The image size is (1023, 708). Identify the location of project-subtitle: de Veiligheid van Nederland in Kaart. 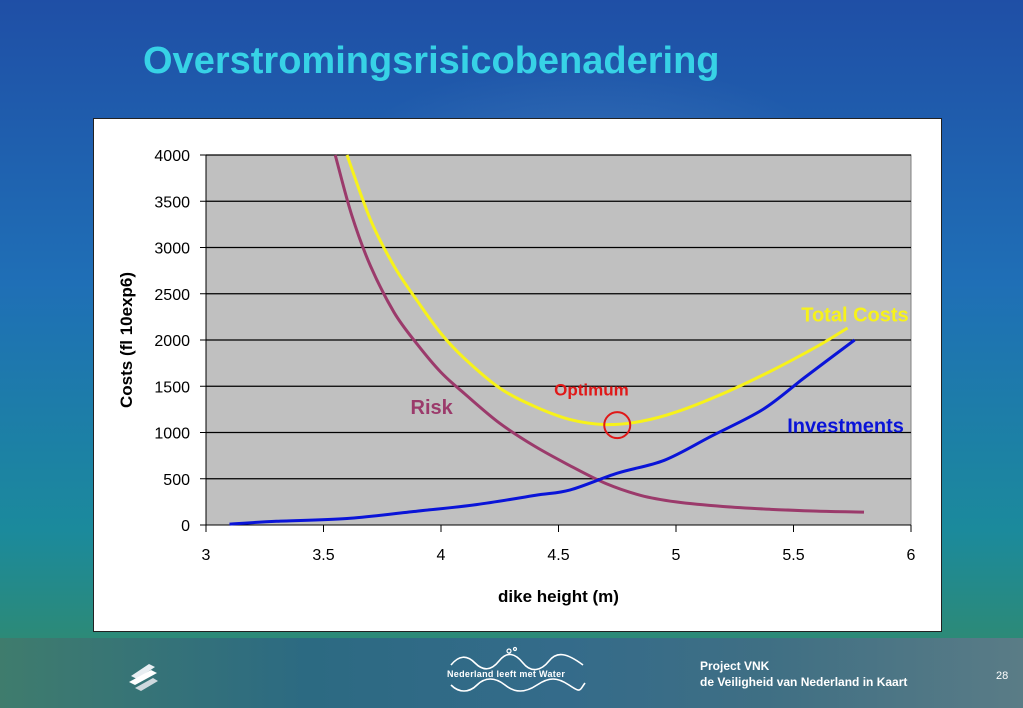
(804, 682).